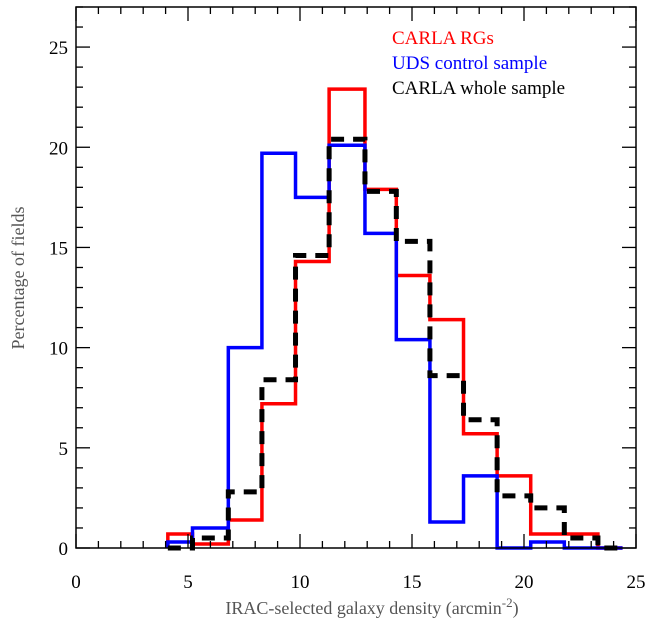  What do you see at coordinates (64, 549) in the screenshot?
I see `y-tick-label: 0` at bounding box center [64, 549].